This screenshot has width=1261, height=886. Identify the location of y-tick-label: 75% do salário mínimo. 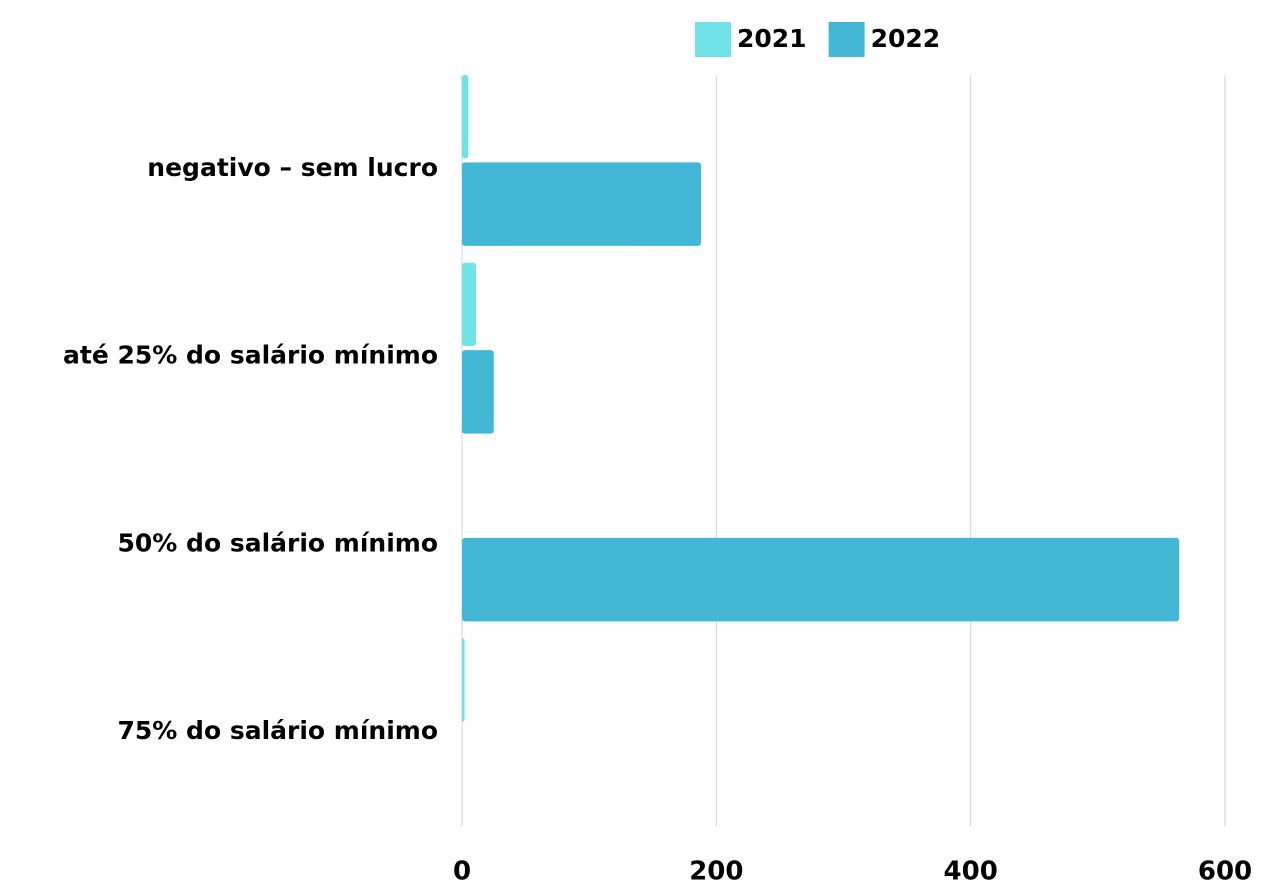
(278, 730).